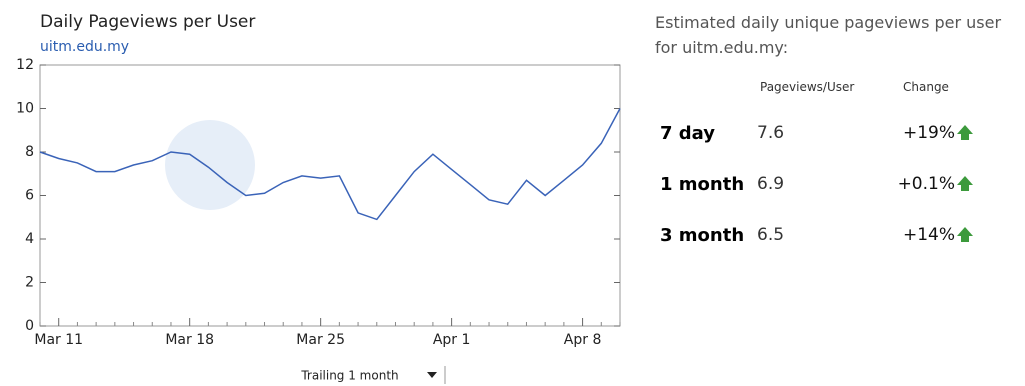 Image resolution: width=1025 pixels, height=386 pixels. What do you see at coordinates (58, 340) in the screenshot?
I see `x-tick-label: Mar 11` at bounding box center [58, 340].